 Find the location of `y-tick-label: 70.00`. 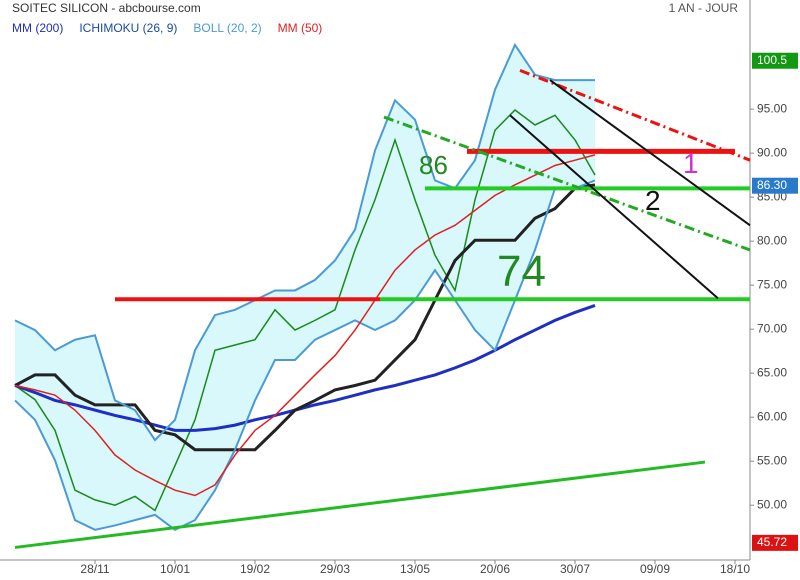

y-tick-label: 70.00 is located at coordinates (772, 328).